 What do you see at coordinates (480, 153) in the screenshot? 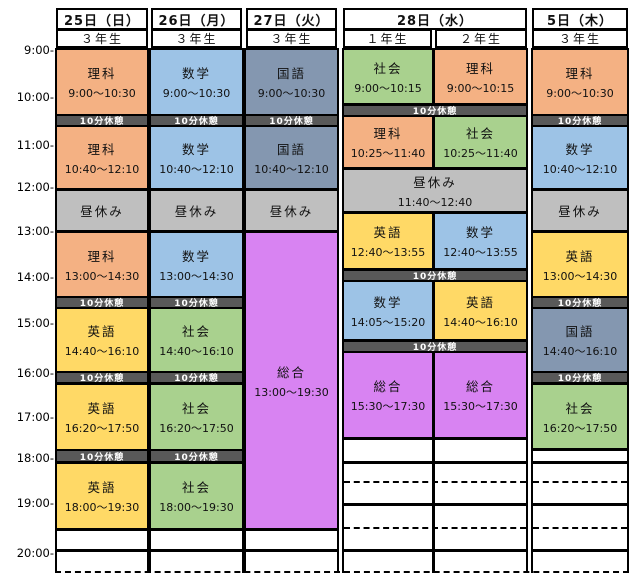
I see `class-time: 10:25～11:40` at bounding box center [480, 153].